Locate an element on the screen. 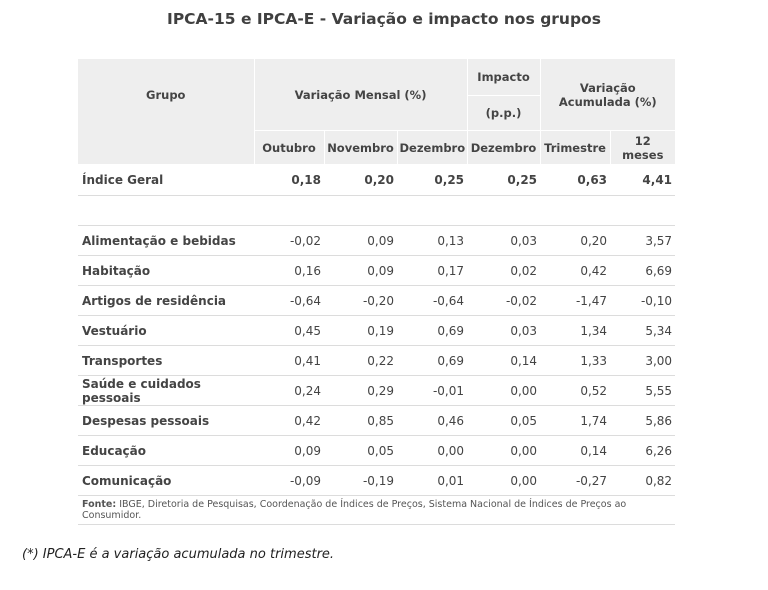  cell-12-meses: 5,34 is located at coordinates (643, 330).